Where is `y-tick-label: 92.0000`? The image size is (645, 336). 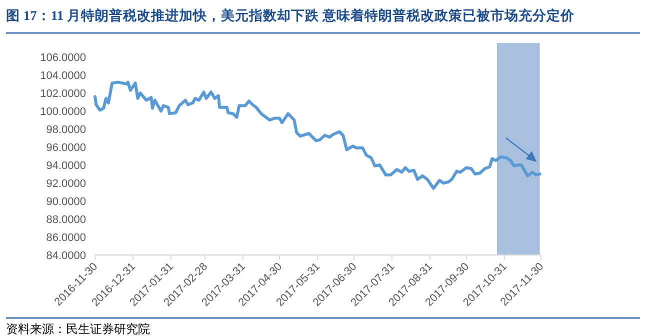 y-tick-label: 92.0000 is located at coordinates (66, 184).